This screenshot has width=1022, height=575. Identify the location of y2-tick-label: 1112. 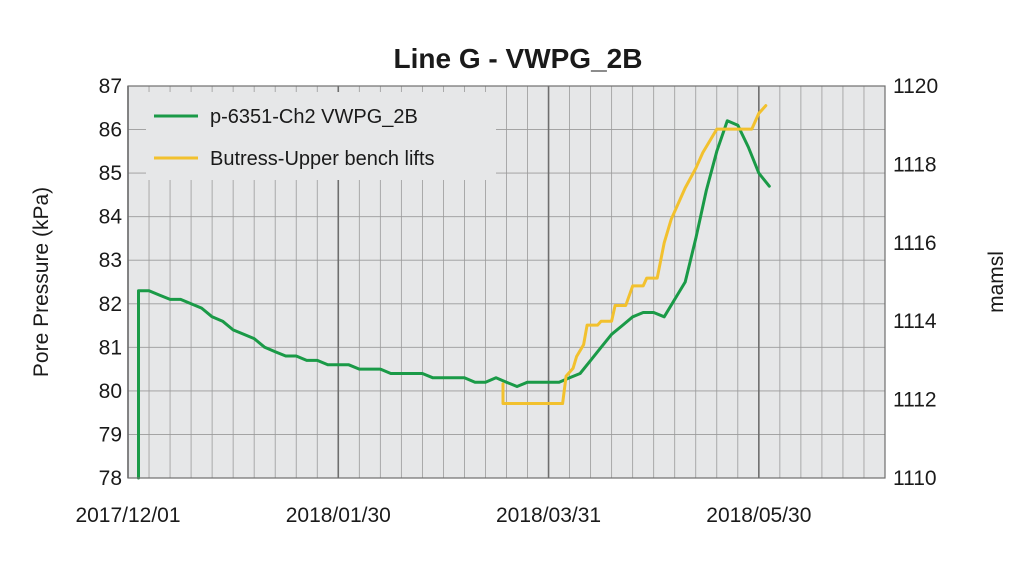
(915, 400).